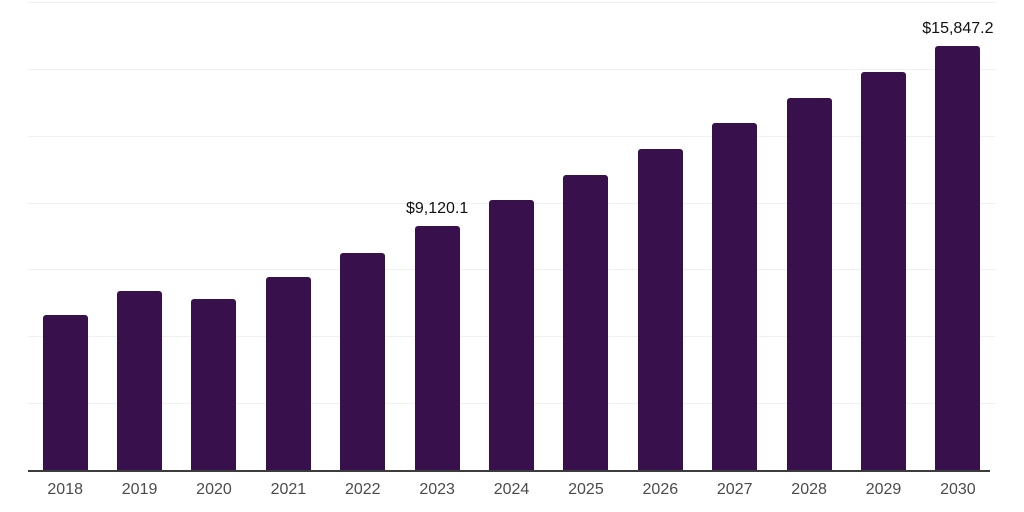 The width and height of the screenshot is (1024, 512). What do you see at coordinates (735, 296) in the screenshot?
I see `bar-2027` at bounding box center [735, 296].